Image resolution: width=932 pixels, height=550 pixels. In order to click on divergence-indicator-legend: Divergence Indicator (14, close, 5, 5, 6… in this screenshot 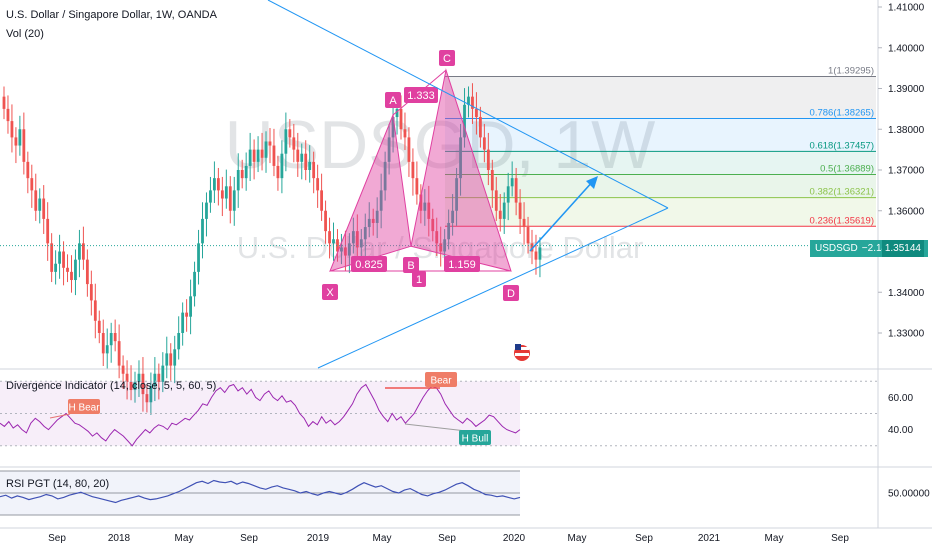, I will do `click(111, 386)`.